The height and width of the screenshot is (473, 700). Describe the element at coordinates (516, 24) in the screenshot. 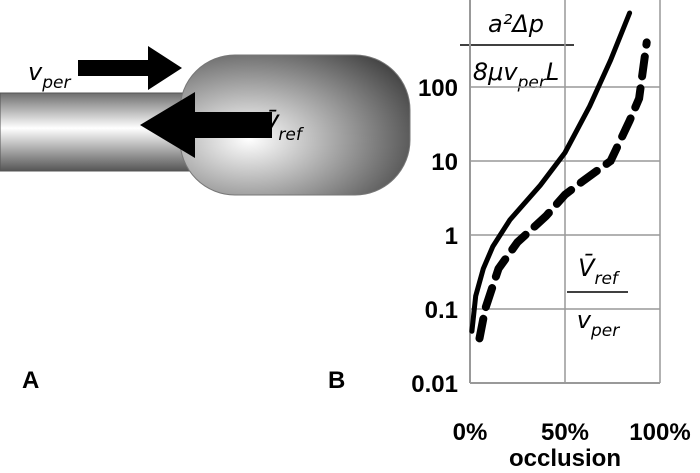

I see `y-label-numerator: a²Δp` at that location.